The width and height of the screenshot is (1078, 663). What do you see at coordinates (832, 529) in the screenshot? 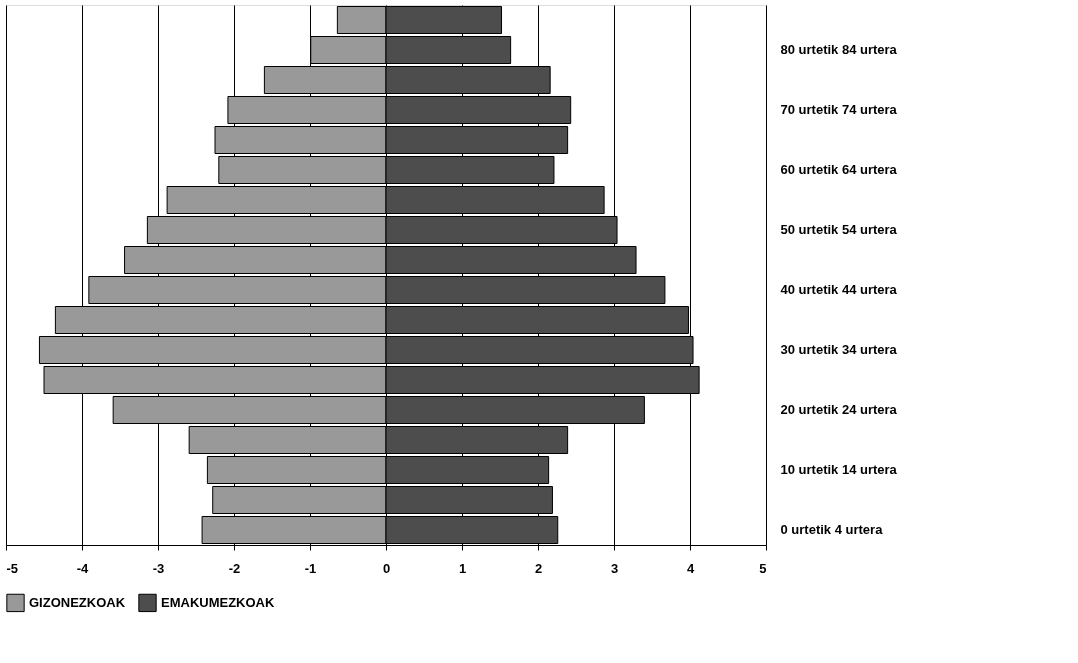
I see `y-tick-label: 0 urtetik 4 urtera` at bounding box center [832, 529].